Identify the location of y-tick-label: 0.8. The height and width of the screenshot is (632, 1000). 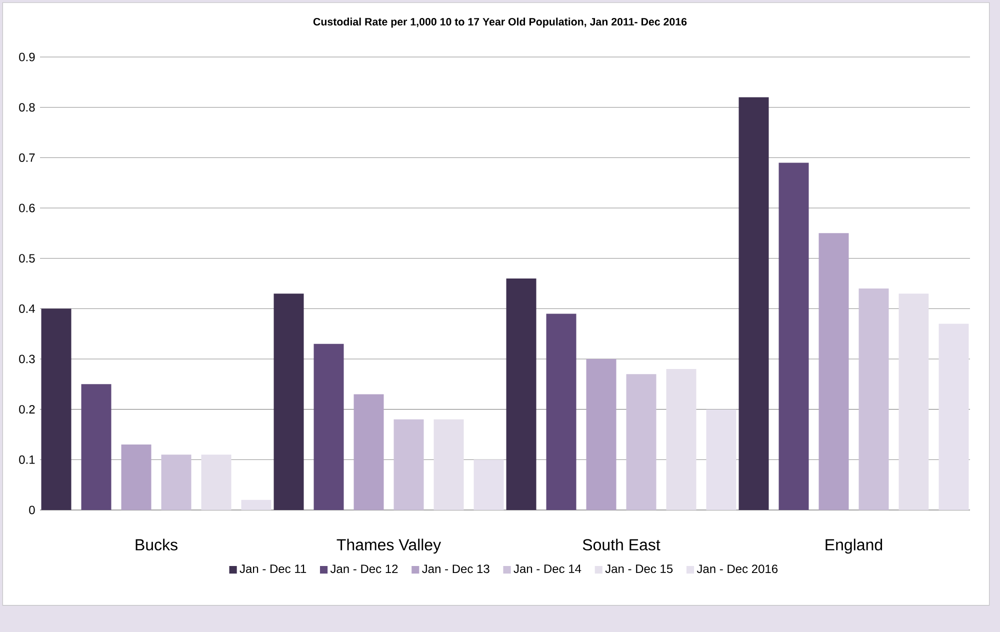
(27, 107).